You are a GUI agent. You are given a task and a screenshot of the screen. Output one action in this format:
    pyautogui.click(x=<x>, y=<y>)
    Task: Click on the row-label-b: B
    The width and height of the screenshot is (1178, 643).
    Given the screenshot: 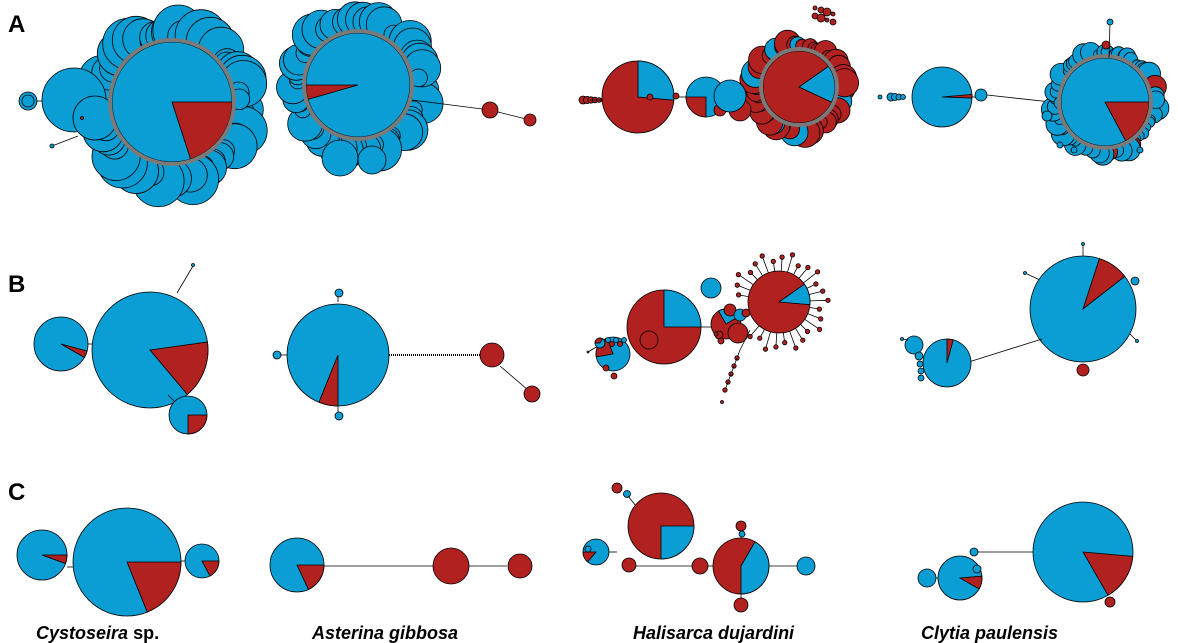 What is the action you would take?
    pyautogui.click(x=16, y=284)
    